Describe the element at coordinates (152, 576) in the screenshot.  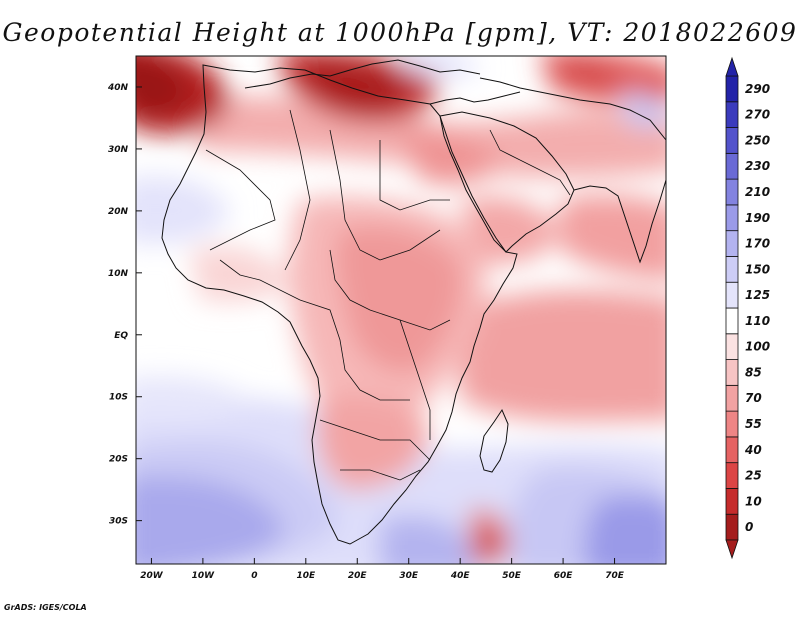
I see `lon-tick-label: 20W` at that location.